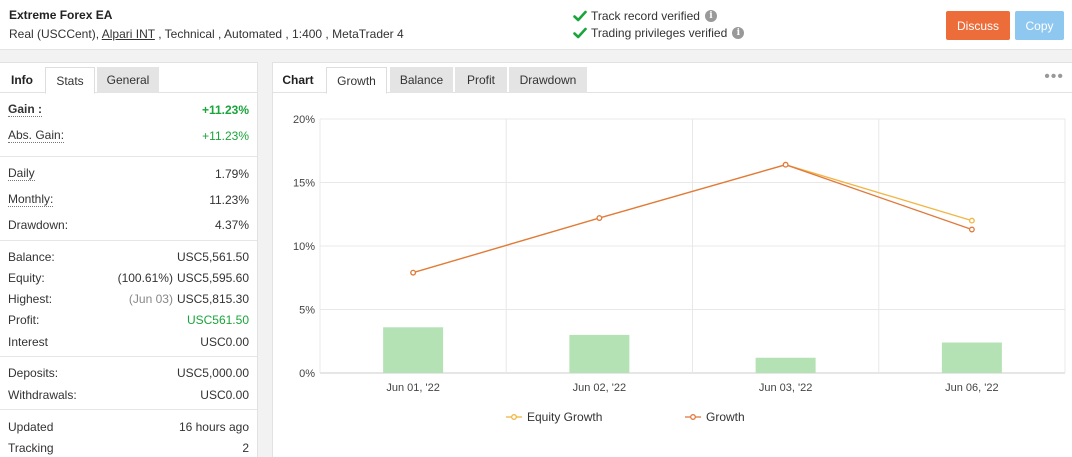  I want to click on more-options-icon: •••, so click(1054, 76).